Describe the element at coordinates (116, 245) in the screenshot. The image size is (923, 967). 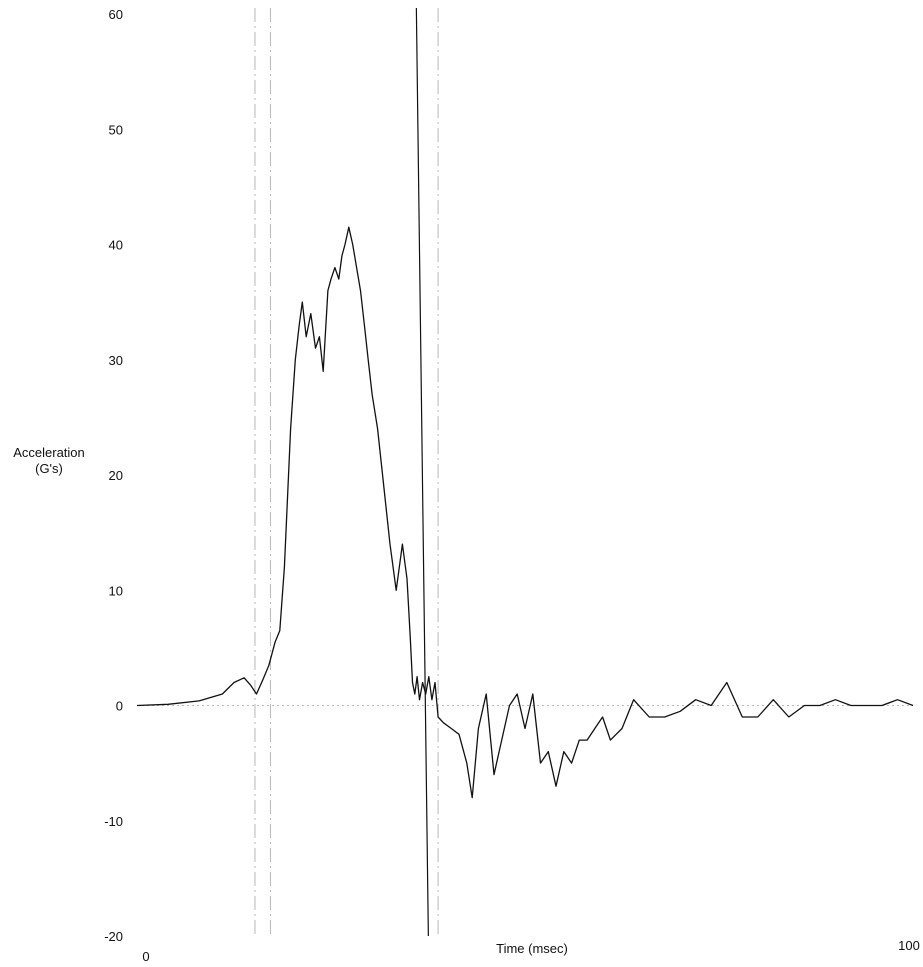
I see `y-tick-label: 40` at that location.